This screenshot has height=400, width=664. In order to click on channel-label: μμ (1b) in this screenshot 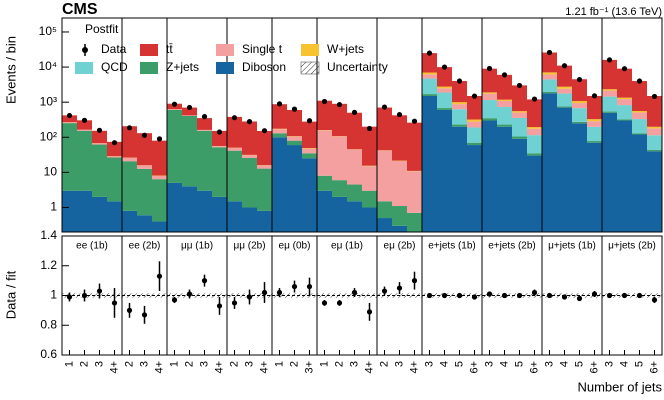, I will do `click(197, 246)`.